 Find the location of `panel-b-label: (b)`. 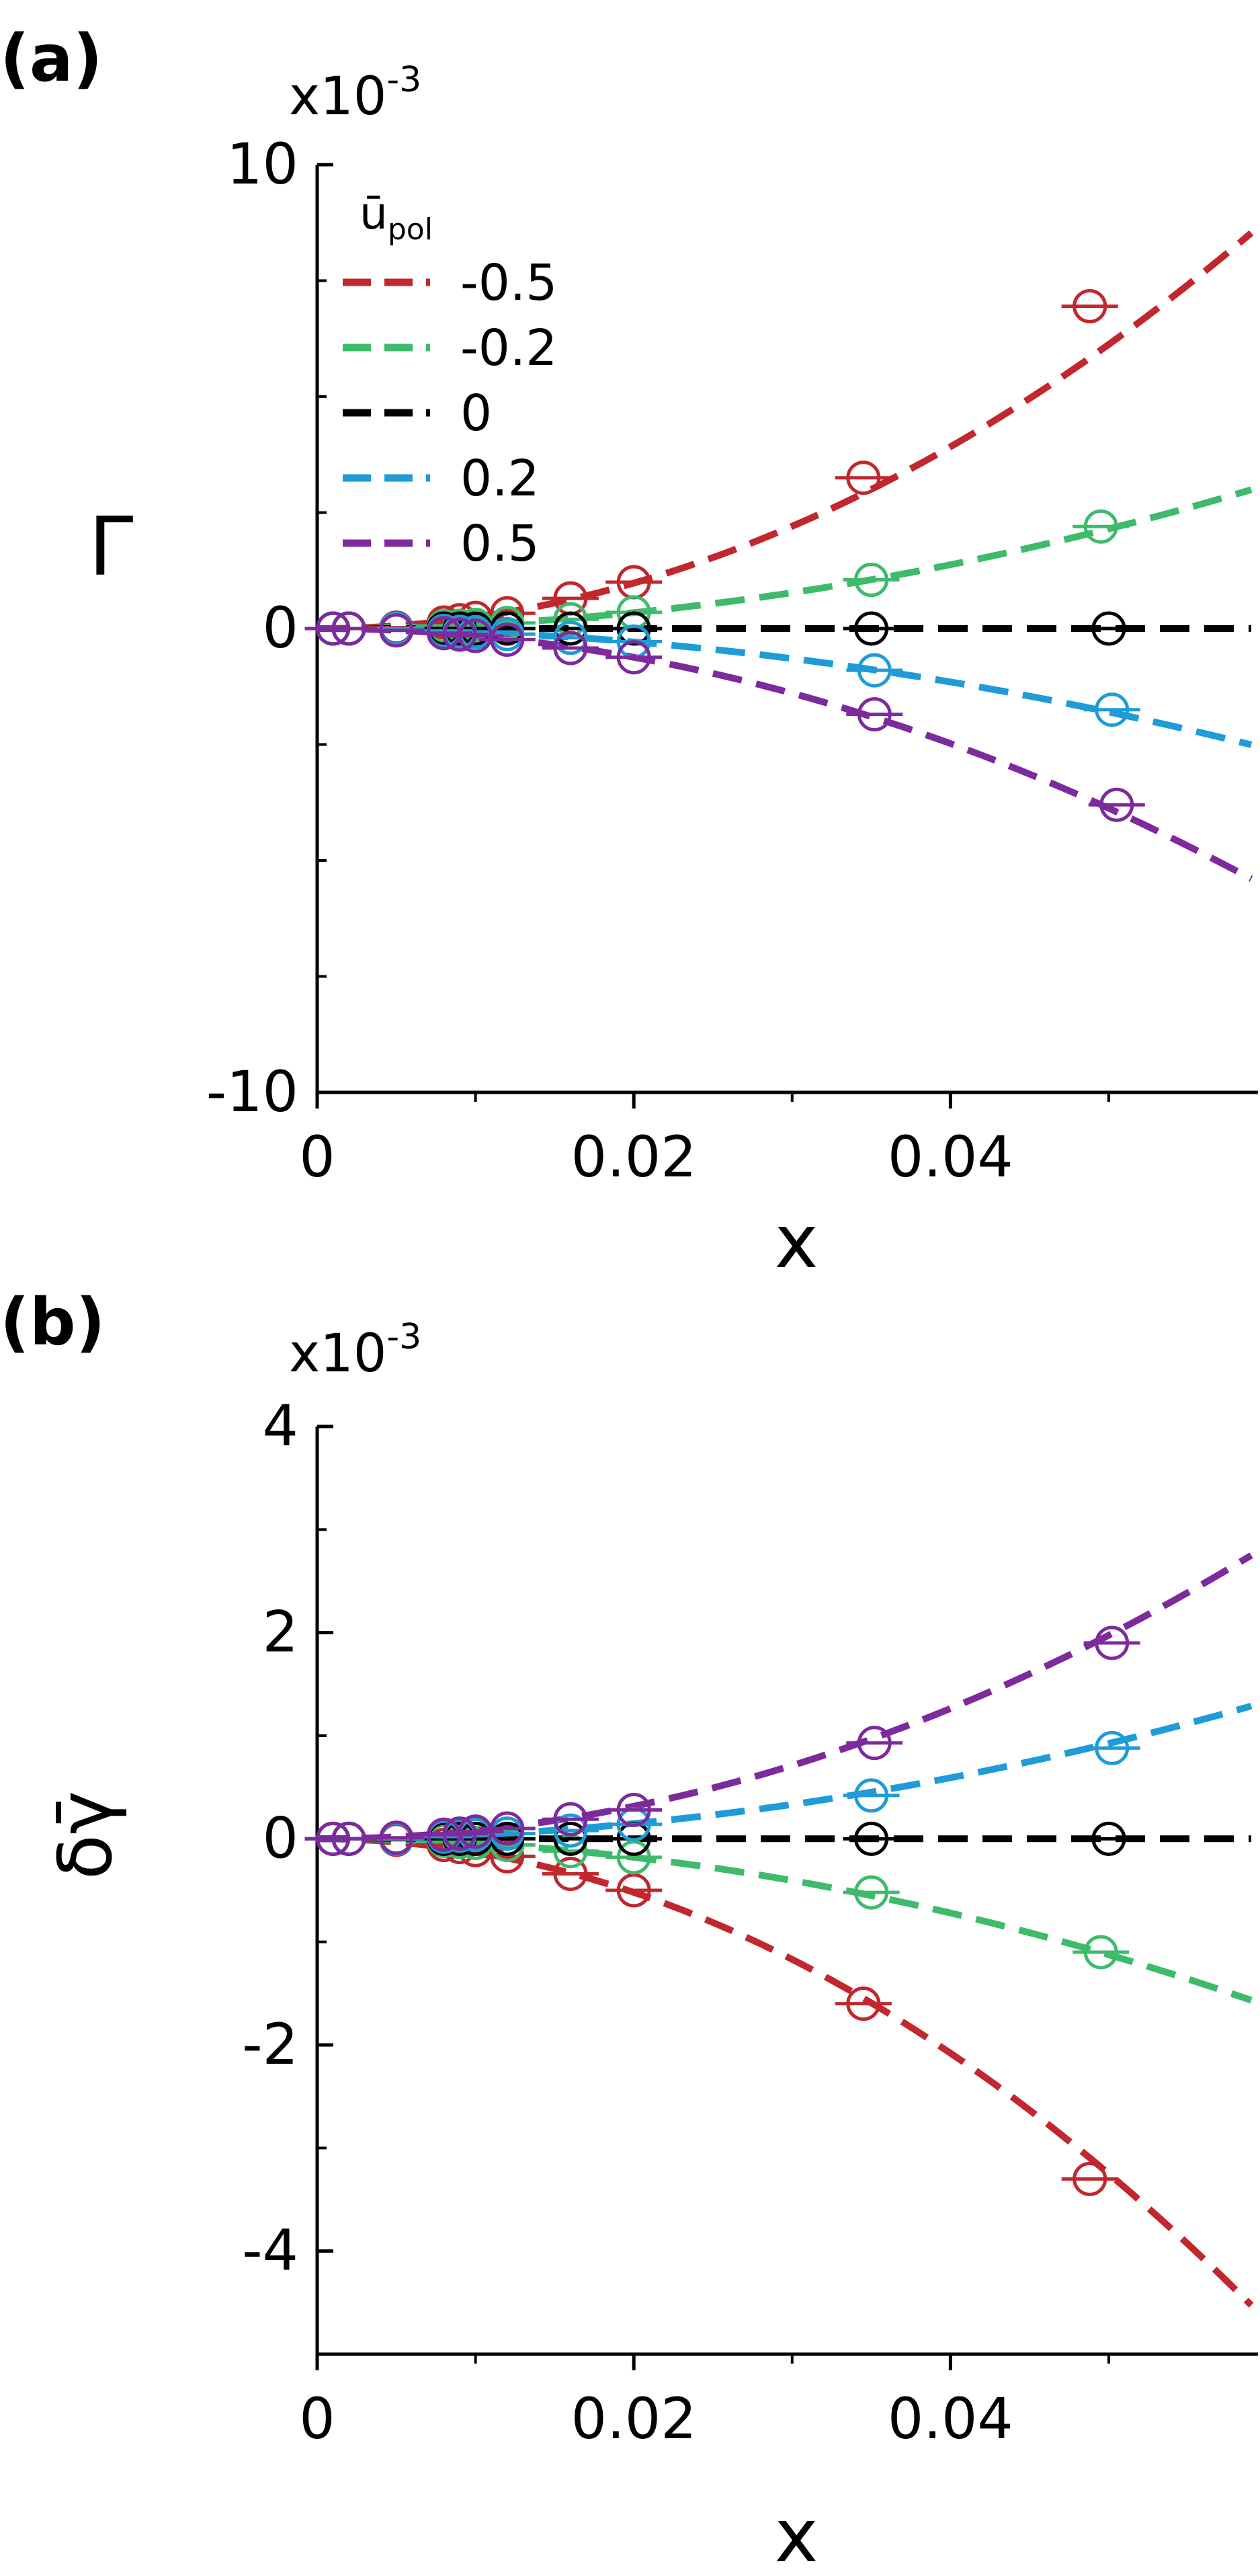

panel-b-label: (b) is located at coordinates (52, 1322).